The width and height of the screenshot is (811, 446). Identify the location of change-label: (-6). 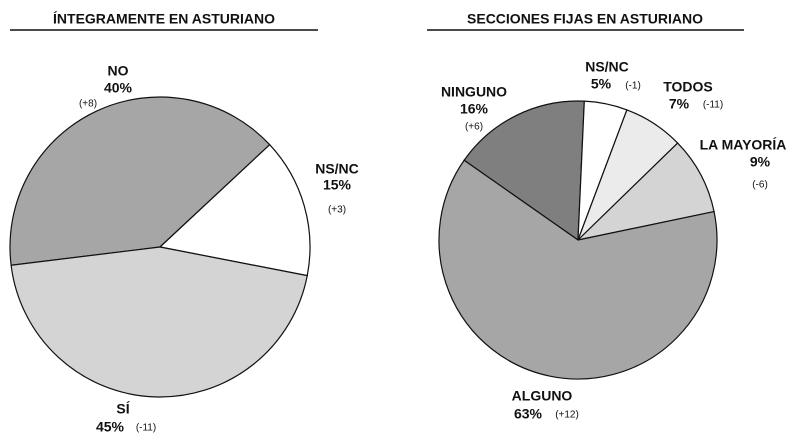
(760, 185).